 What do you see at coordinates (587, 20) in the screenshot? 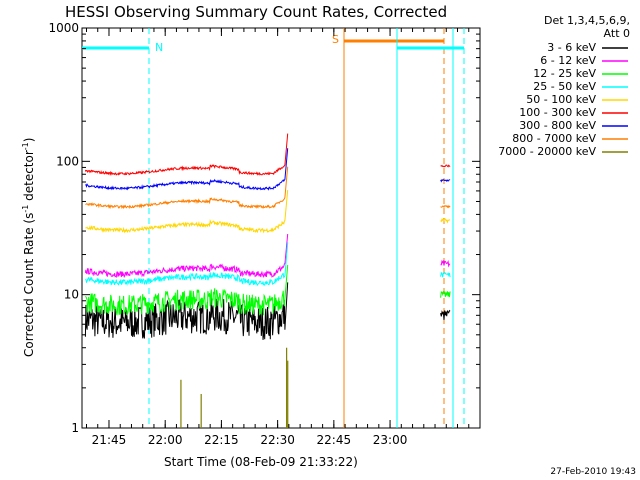
I see `legend-header-1: Det 1,3,4,5,6,9,` at bounding box center [587, 20].